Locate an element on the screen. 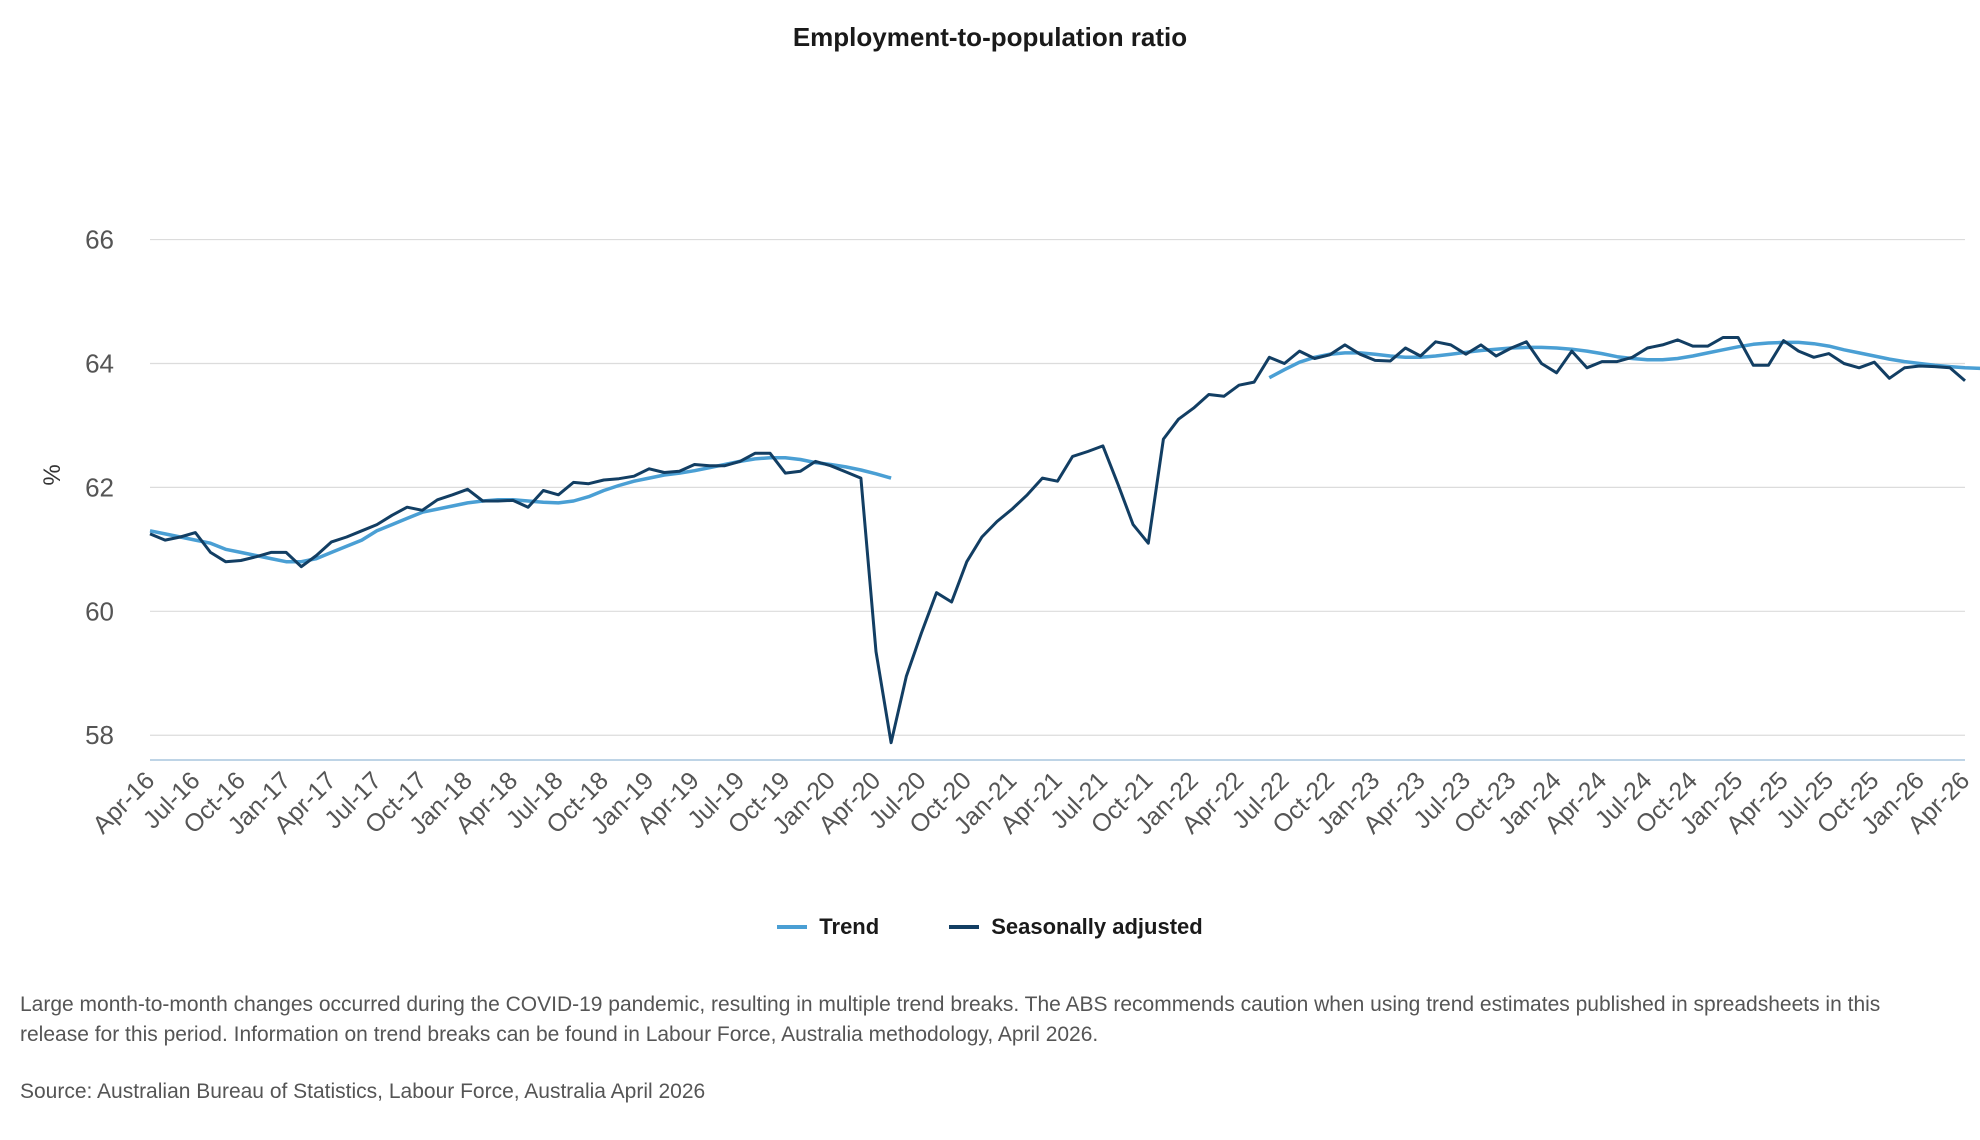  legend-swatch-seasonally-adjusted is located at coordinates (964, 927).